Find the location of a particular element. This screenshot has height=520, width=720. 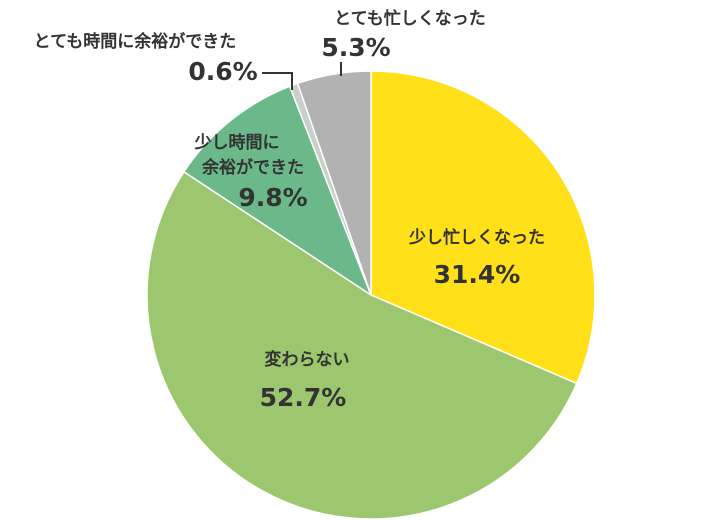

slice-value-very-busy: 5.3% is located at coordinates (355, 47).